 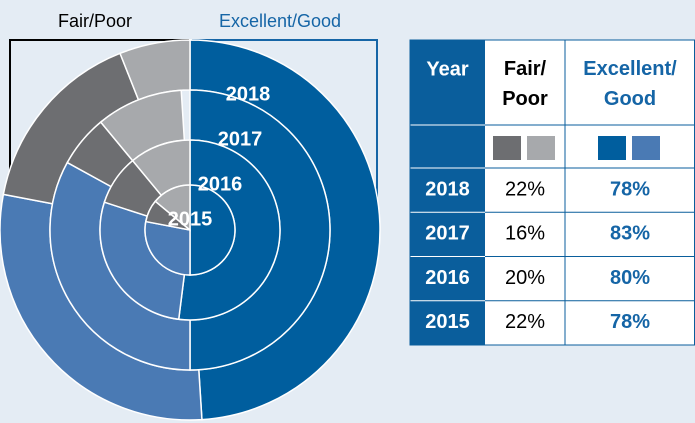 What do you see at coordinates (447, 69) in the screenshot?
I see `table-header: Year` at bounding box center [447, 69].